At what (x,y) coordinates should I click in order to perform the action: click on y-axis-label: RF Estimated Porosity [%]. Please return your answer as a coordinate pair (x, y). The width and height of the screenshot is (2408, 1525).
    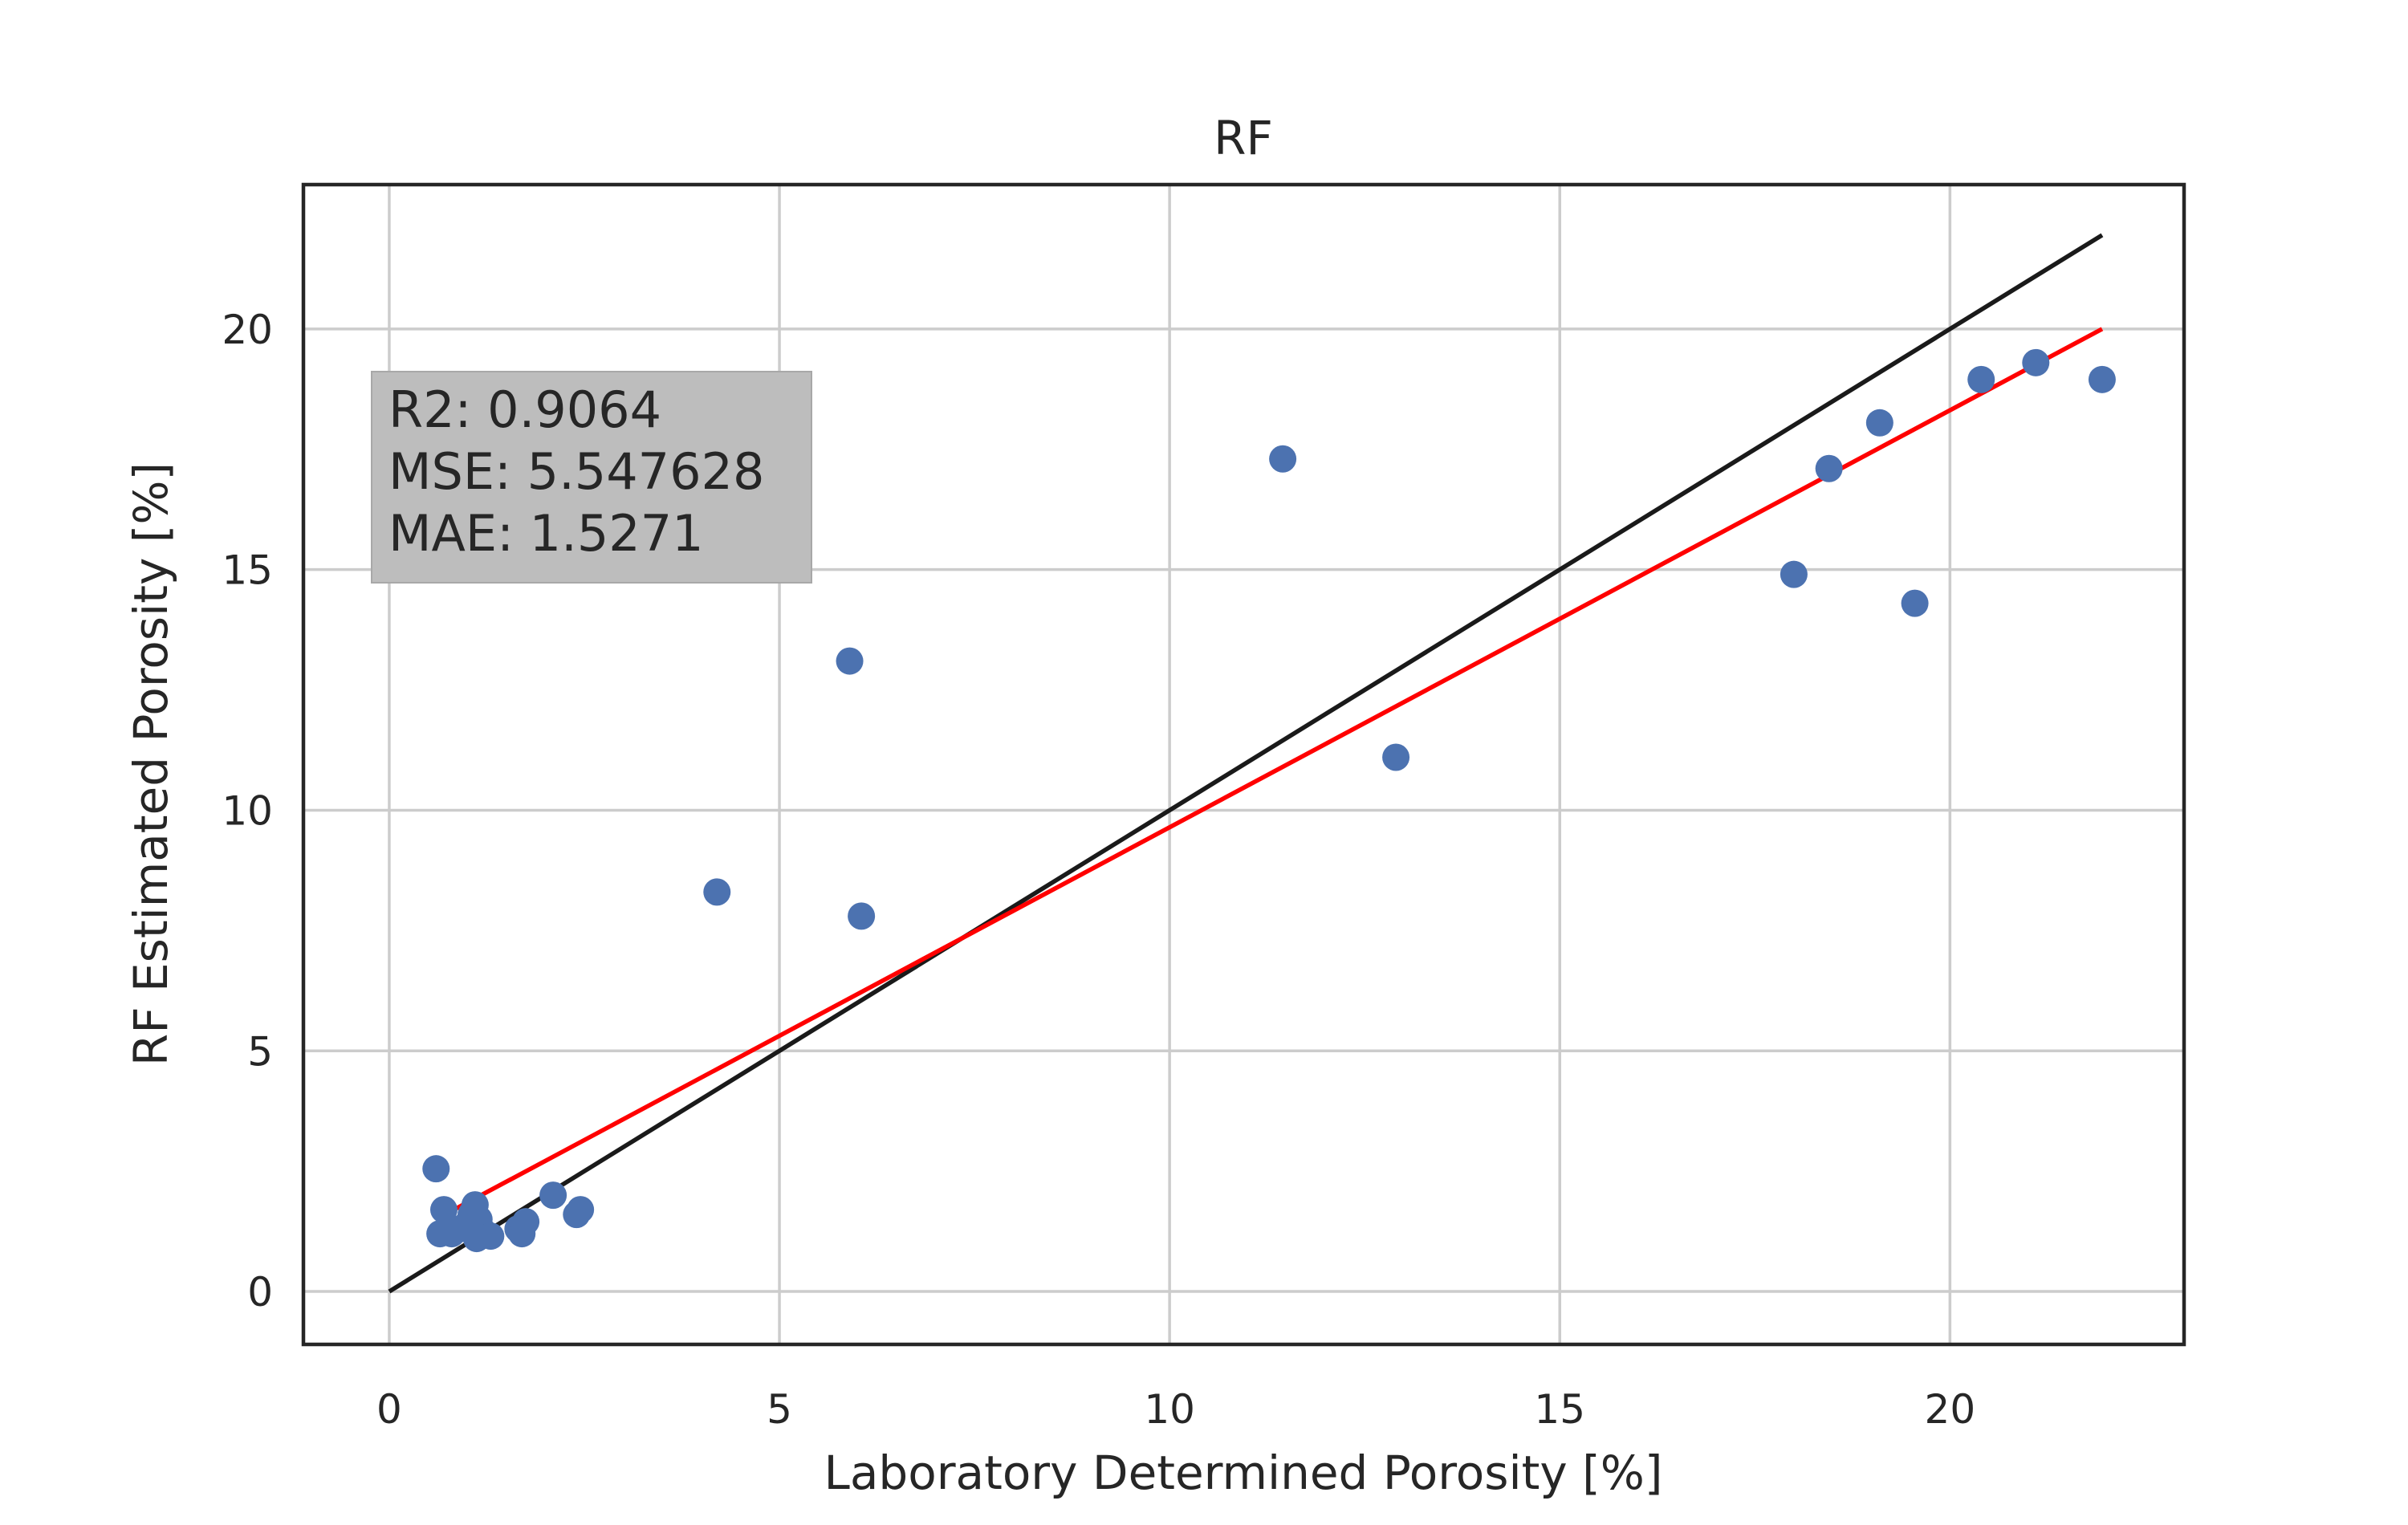
    Looking at the image, I should click on (151, 764).